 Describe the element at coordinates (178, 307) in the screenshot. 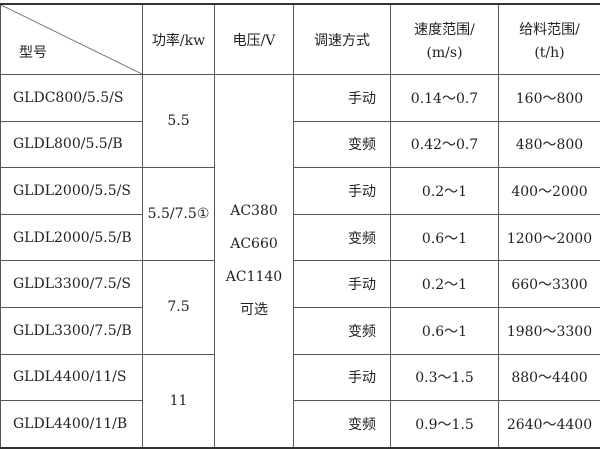

I see `power-cell: 7.5` at that location.